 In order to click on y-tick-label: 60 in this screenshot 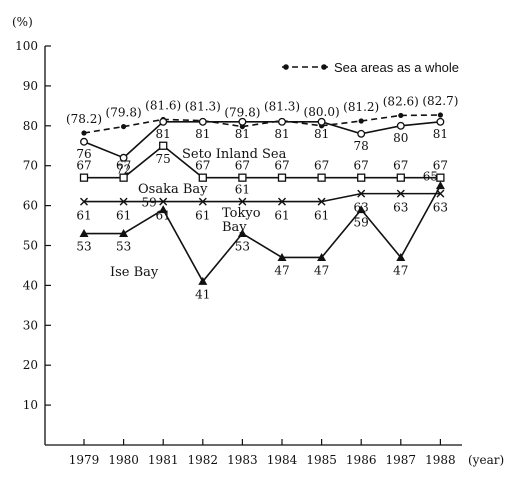, I will do `click(30, 206)`.